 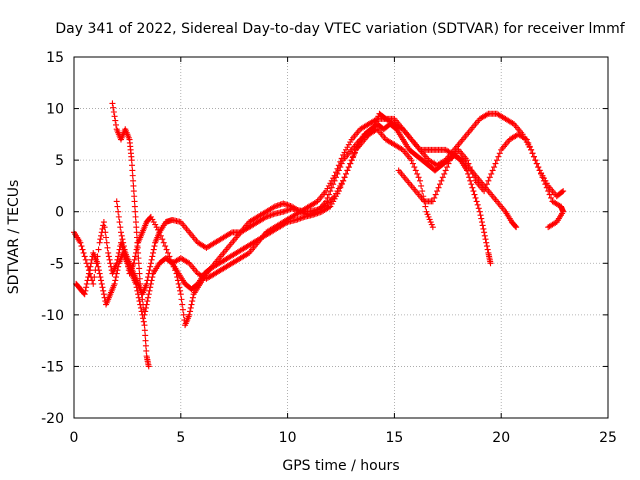 I want to click on y-axis-label: SDTVAR / TECUs, so click(x=14, y=237).